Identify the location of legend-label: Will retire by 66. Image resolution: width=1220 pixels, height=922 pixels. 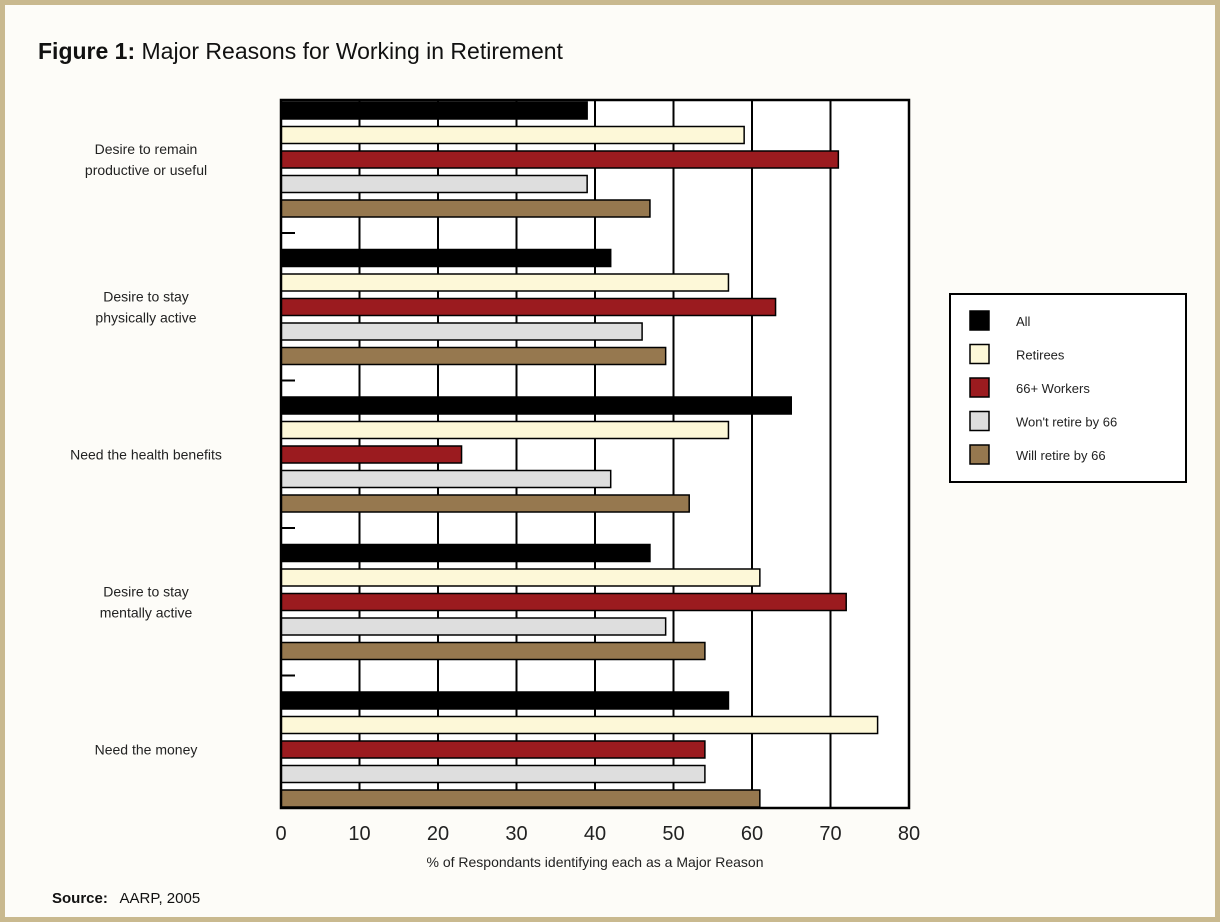
(1061, 455).